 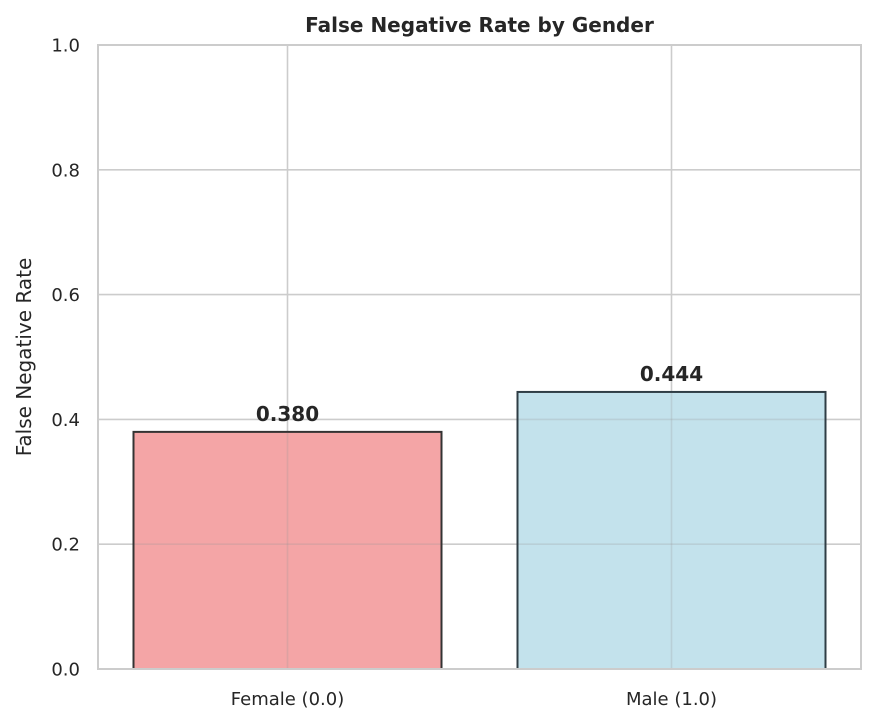 What do you see at coordinates (65, 170) in the screenshot?
I see `y-tick-label: 0.8` at bounding box center [65, 170].